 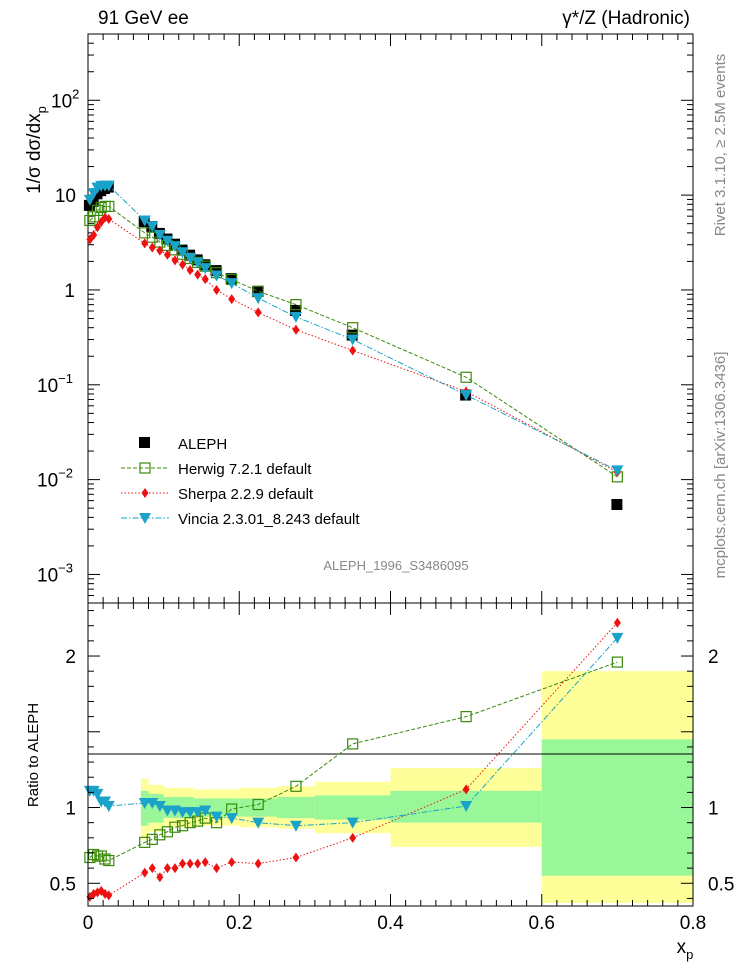 What do you see at coordinates (70, 809) in the screenshot?
I see `ratio-y-tick-label: 1` at bounding box center [70, 809].